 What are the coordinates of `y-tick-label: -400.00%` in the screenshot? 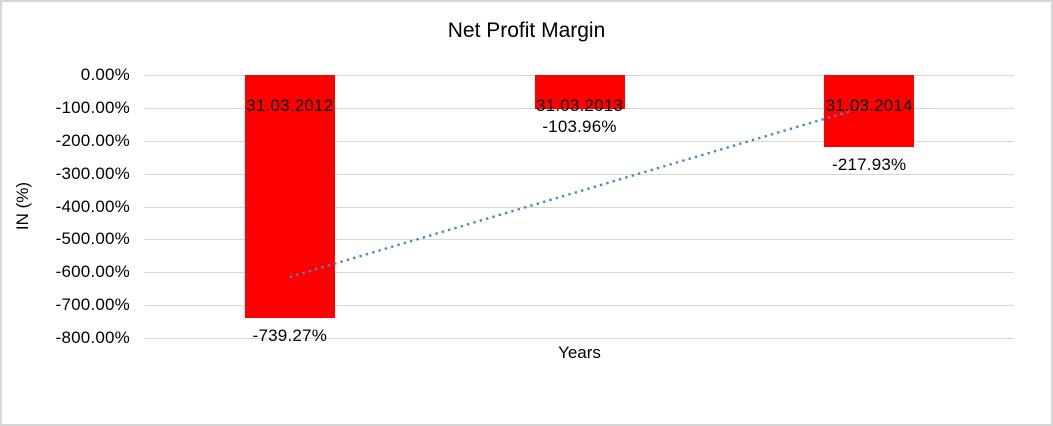 It's located at (92, 206).